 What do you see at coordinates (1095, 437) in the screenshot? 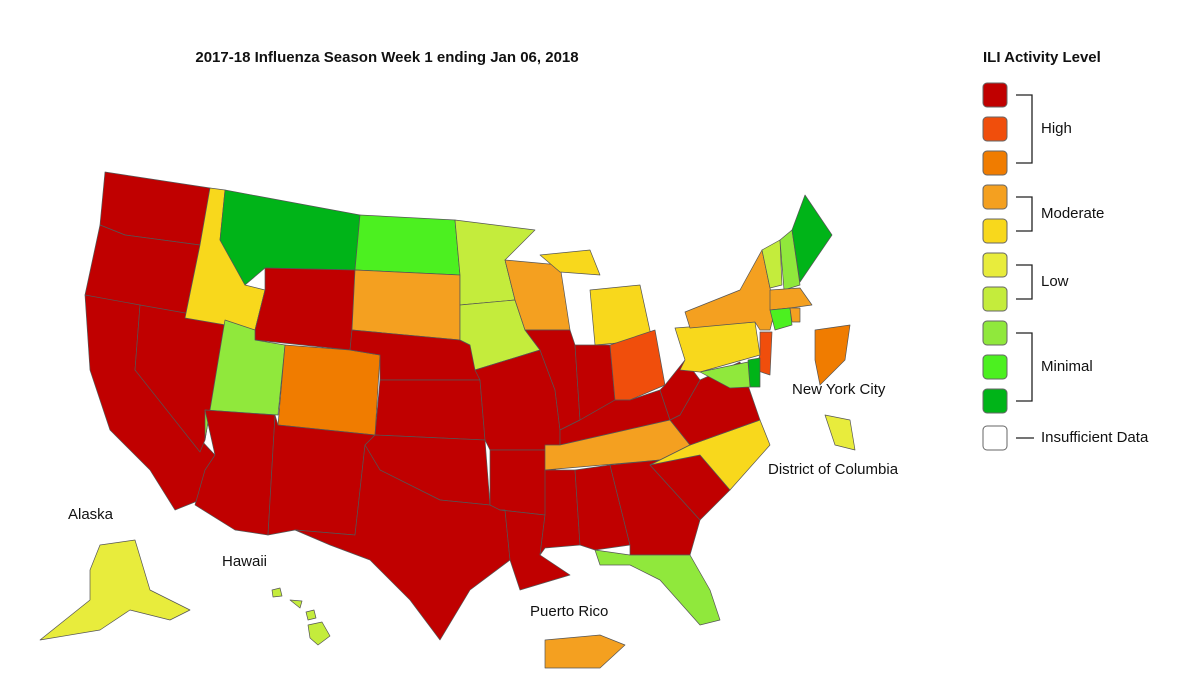
I see `legend-label: Insufficient Data` at bounding box center [1095, 437].